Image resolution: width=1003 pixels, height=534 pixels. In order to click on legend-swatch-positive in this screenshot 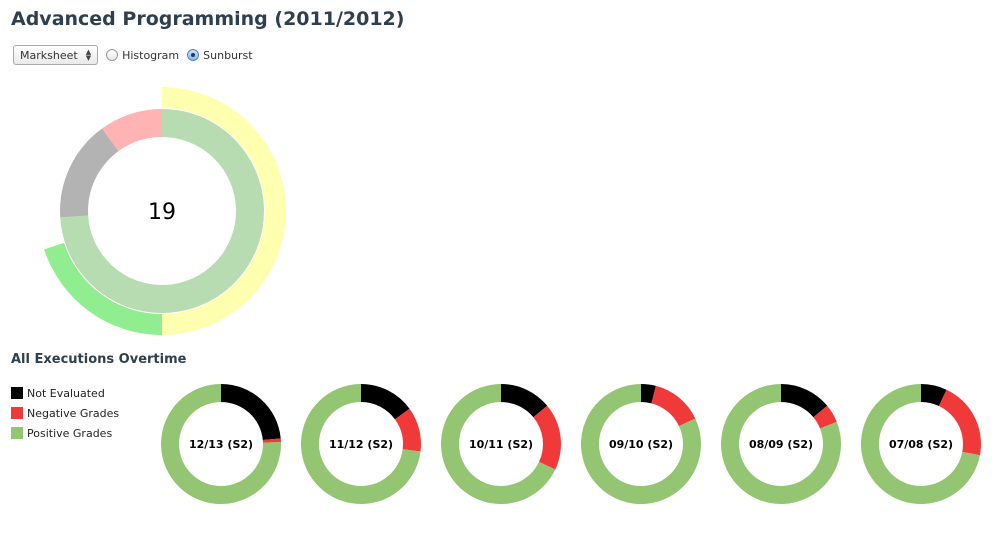, I will do `click(17, 433)`.